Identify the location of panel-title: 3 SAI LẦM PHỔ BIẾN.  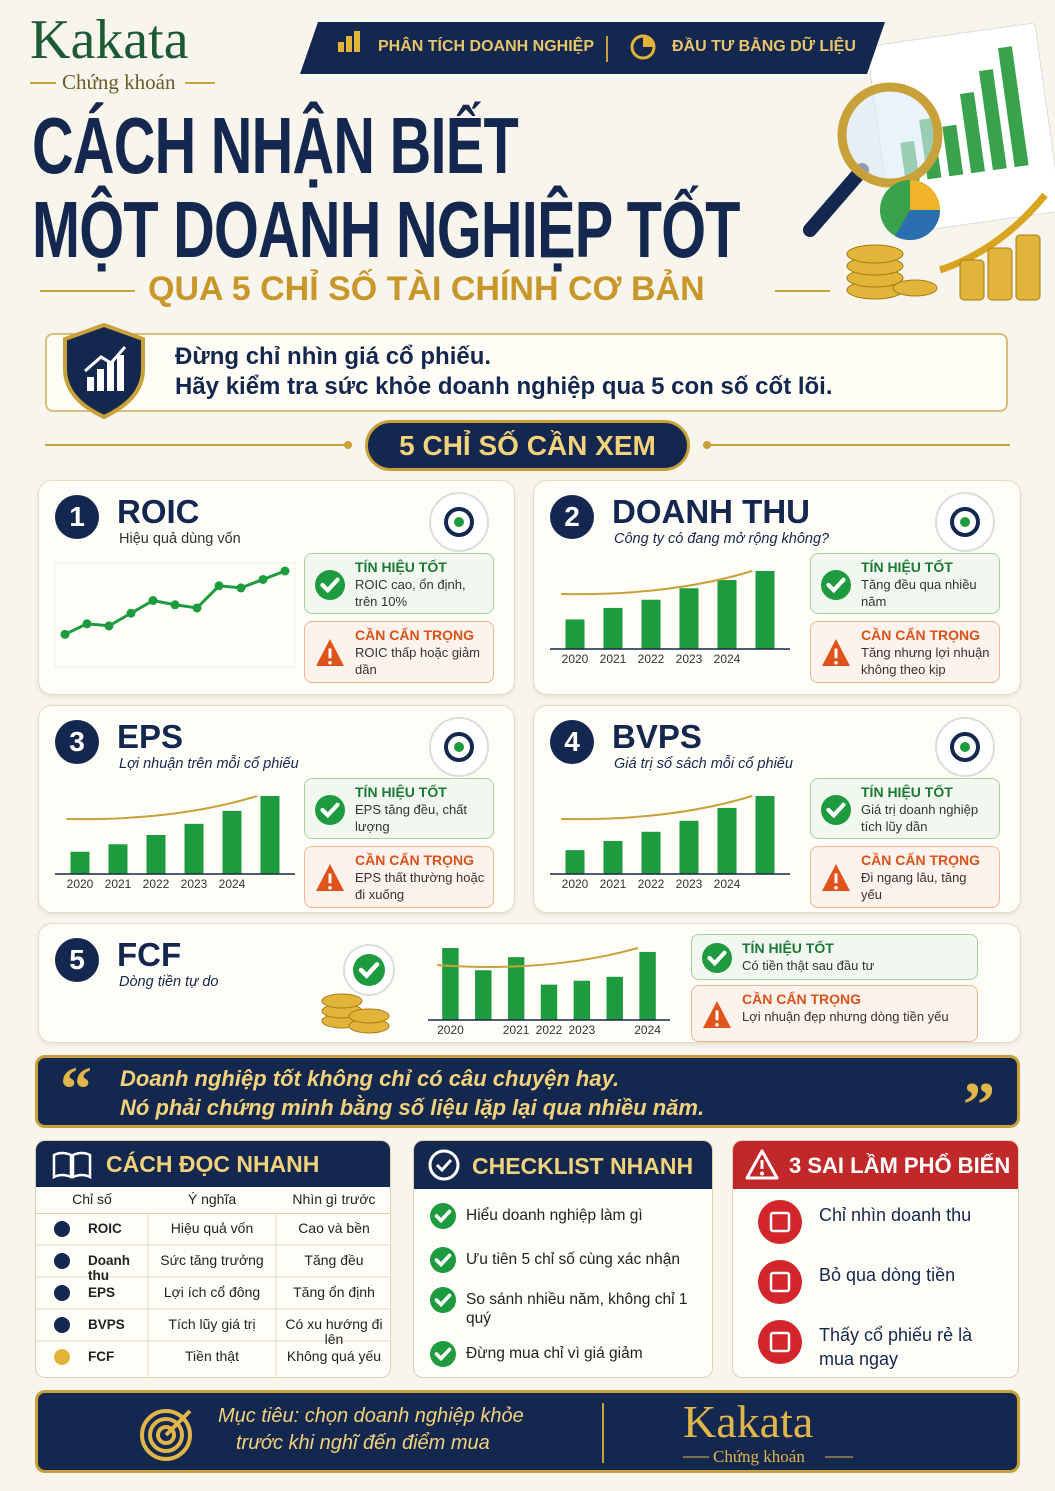
(900, 1165).